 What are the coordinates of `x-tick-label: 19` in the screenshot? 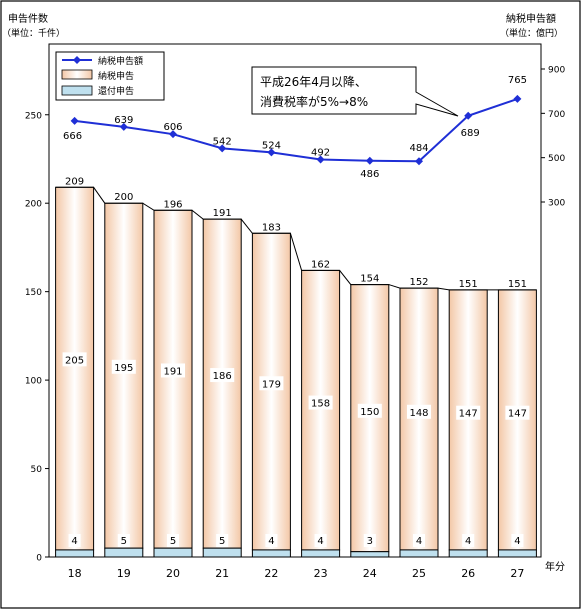 It's located at (124, 573).